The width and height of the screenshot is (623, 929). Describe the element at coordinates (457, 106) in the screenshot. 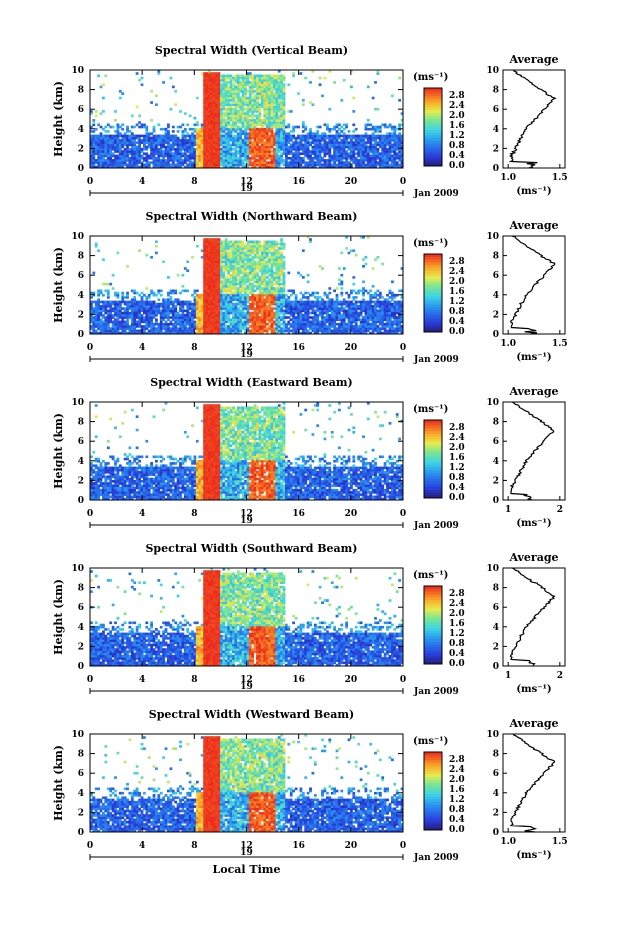

I see `colorbar-tick-label: 2.4` at that location.